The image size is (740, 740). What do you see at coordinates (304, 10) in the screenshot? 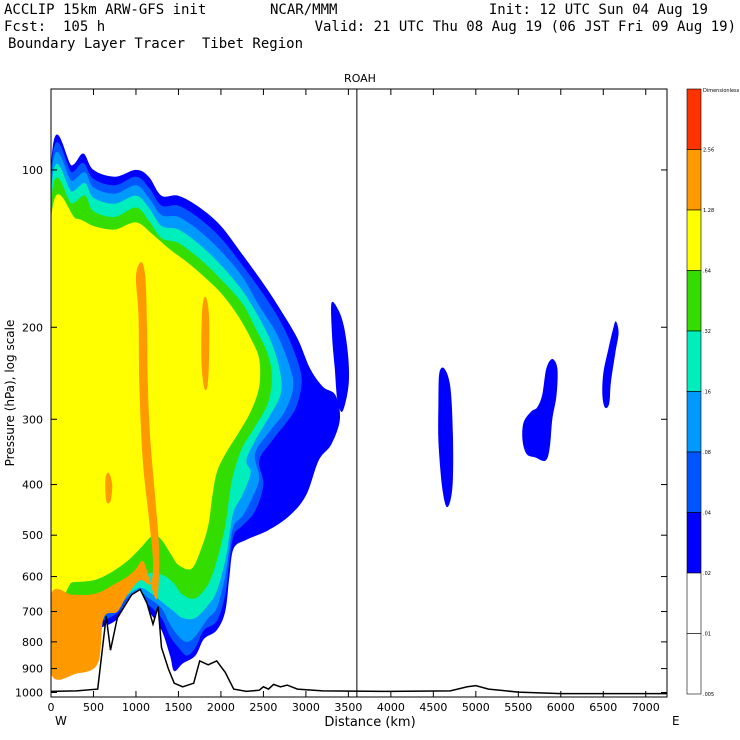
I see `org-label: NCAR/MMM` at bounding box center [304, 10].